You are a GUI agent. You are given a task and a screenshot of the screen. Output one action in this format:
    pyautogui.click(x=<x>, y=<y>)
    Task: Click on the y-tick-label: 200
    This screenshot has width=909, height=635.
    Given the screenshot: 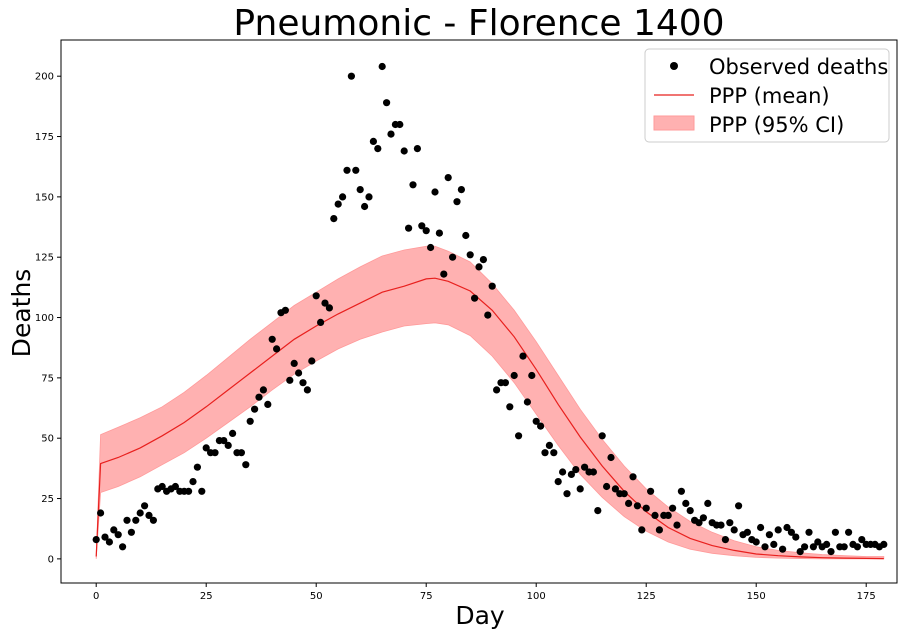 What is the action you would take?
    pyautogui.click(x=44, y=77)
    